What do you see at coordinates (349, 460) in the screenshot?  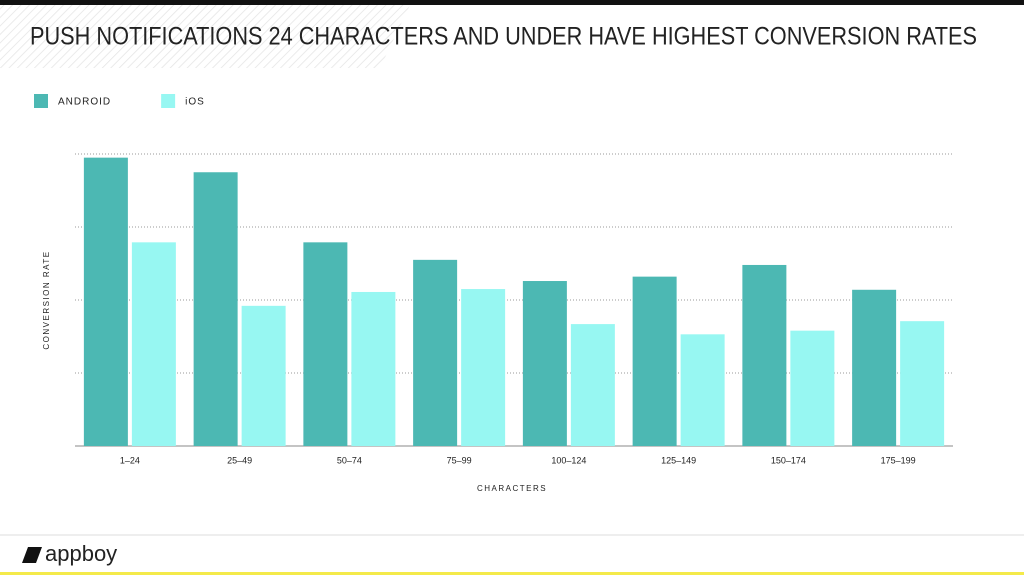 I see `x-tick-label: 50–74` at bounding box center [349, 460].